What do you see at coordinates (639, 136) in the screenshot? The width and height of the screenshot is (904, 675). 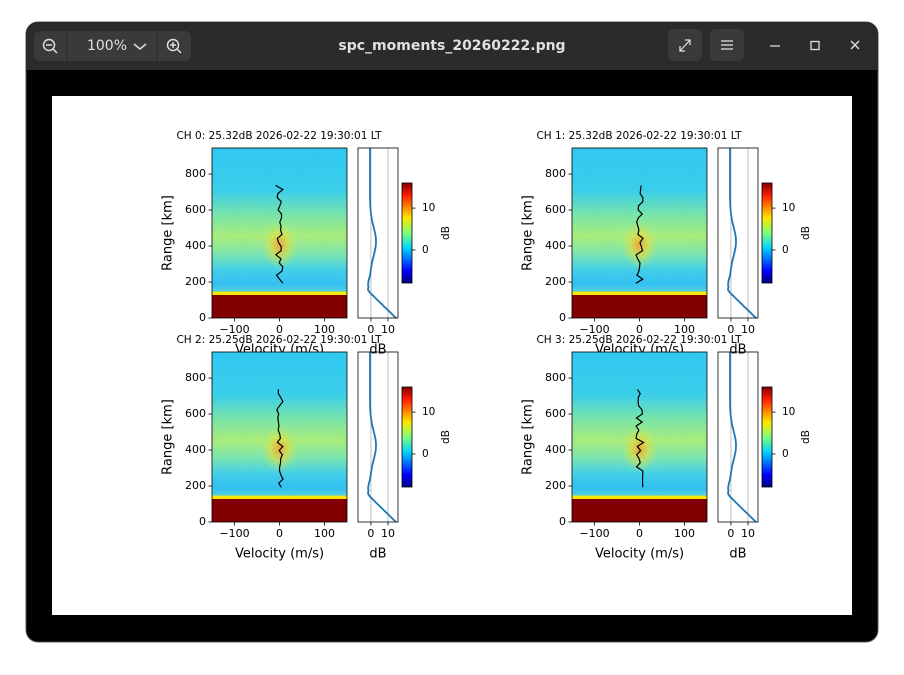 I see `panel-title: CH 1: 25.32dB 2026-02-22 19:30:01 LT` at bounding box center [639, 136].